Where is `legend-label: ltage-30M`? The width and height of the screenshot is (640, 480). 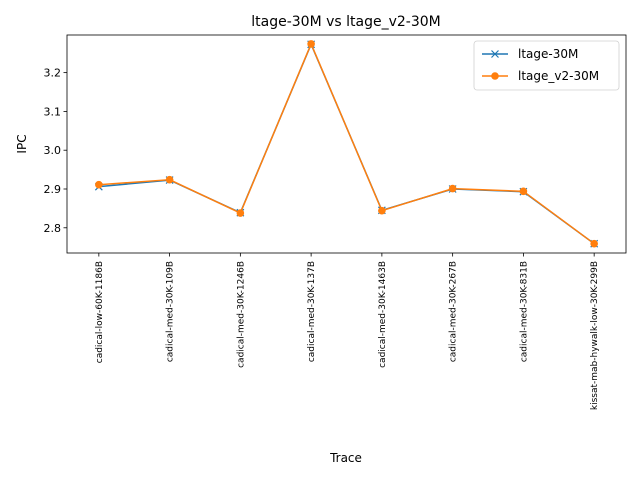
legend-label: ltage-30M is located at coordinates (548, 54).